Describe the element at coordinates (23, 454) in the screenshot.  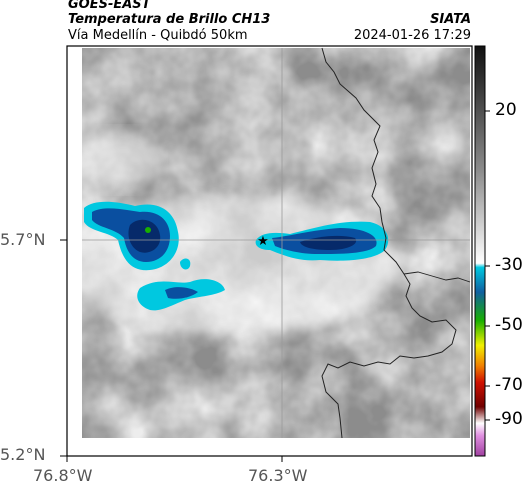
I see `lat-label-52: 5.2°N` at that location.